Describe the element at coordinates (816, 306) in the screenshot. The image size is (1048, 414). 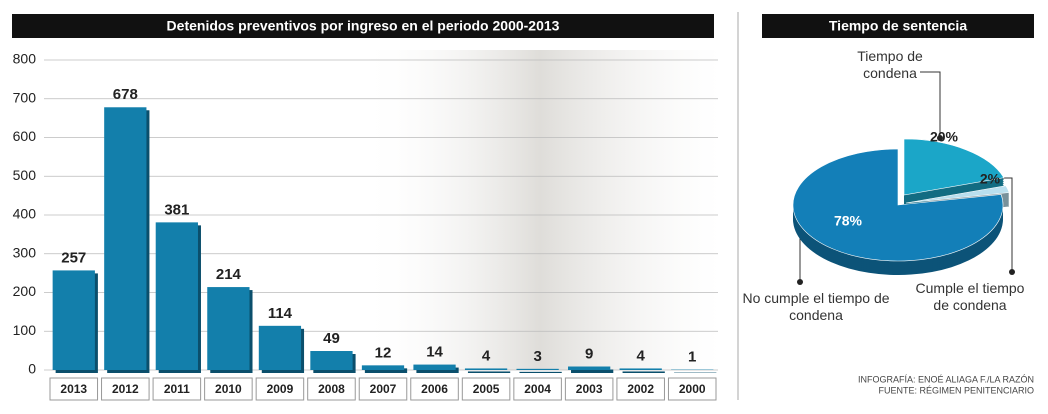
I see `slice-label: No cumple el tiempo de condena` at that location.